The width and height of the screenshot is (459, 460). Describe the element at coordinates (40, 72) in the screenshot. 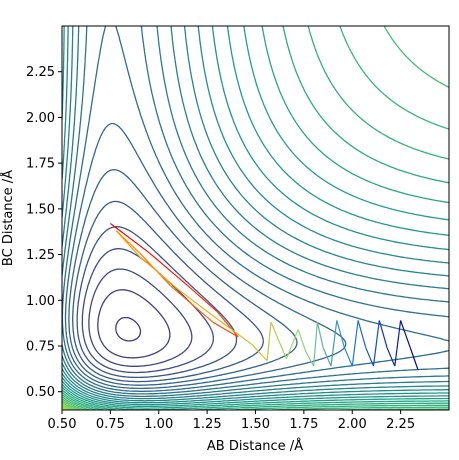

I see `y-tick-label-7: 2.25` at that location.